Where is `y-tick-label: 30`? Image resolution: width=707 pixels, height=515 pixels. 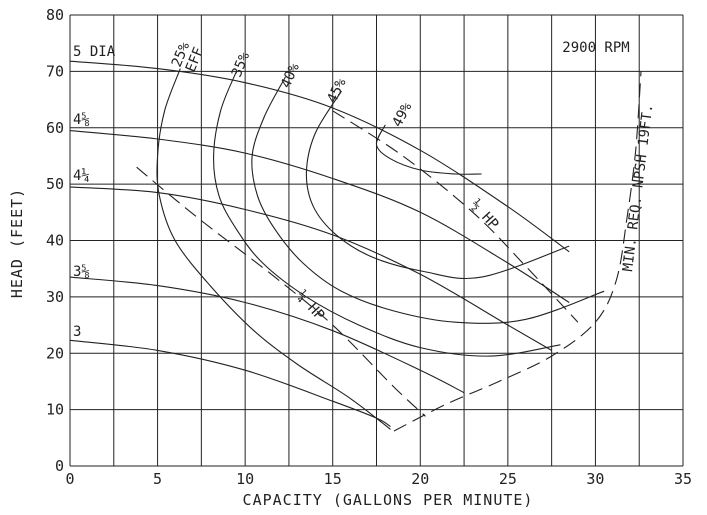 y-tick-label: 30 is located at coordinates (55, 297).